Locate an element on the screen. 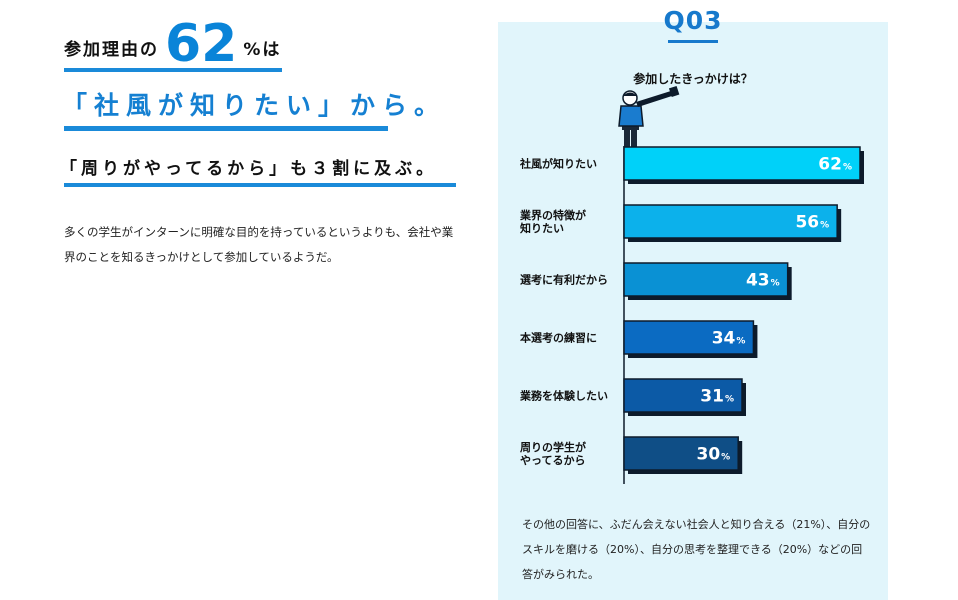 The width and height of the screenshot is (958, 600). headline-prefix: 参加理由の is located at coordinates (111, 50).